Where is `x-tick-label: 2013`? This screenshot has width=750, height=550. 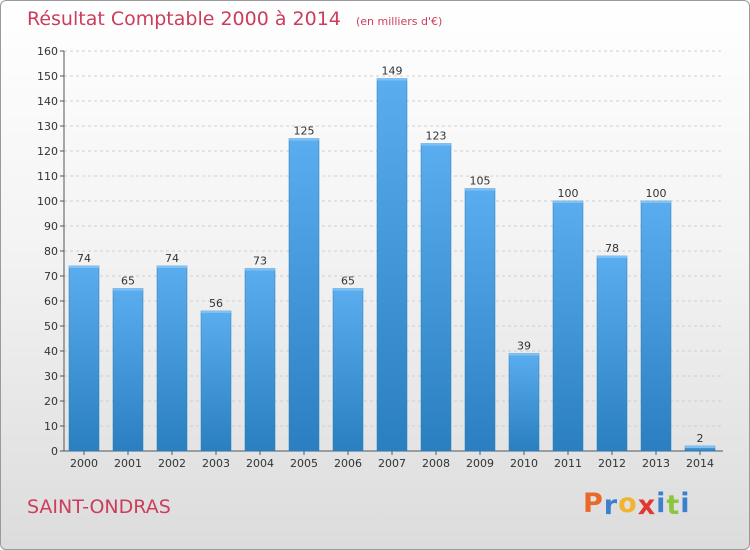 x-tick-label: 2013 is located at coordinates (656, 463).